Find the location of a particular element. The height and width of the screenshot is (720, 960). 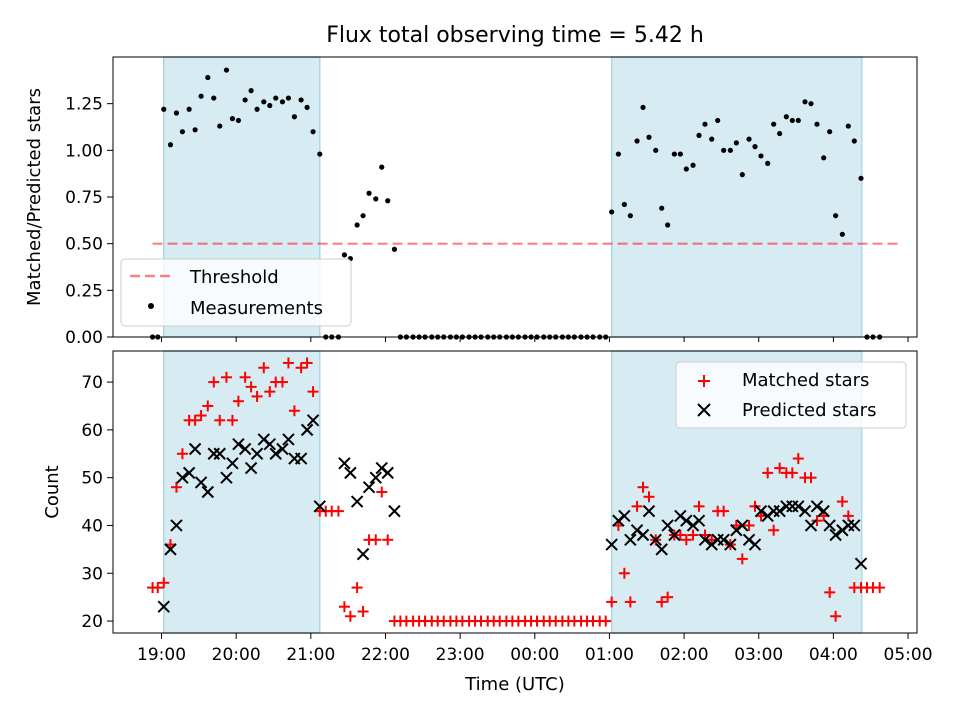

x-tick-label: 03:00 is located at coordinates (758, 655).